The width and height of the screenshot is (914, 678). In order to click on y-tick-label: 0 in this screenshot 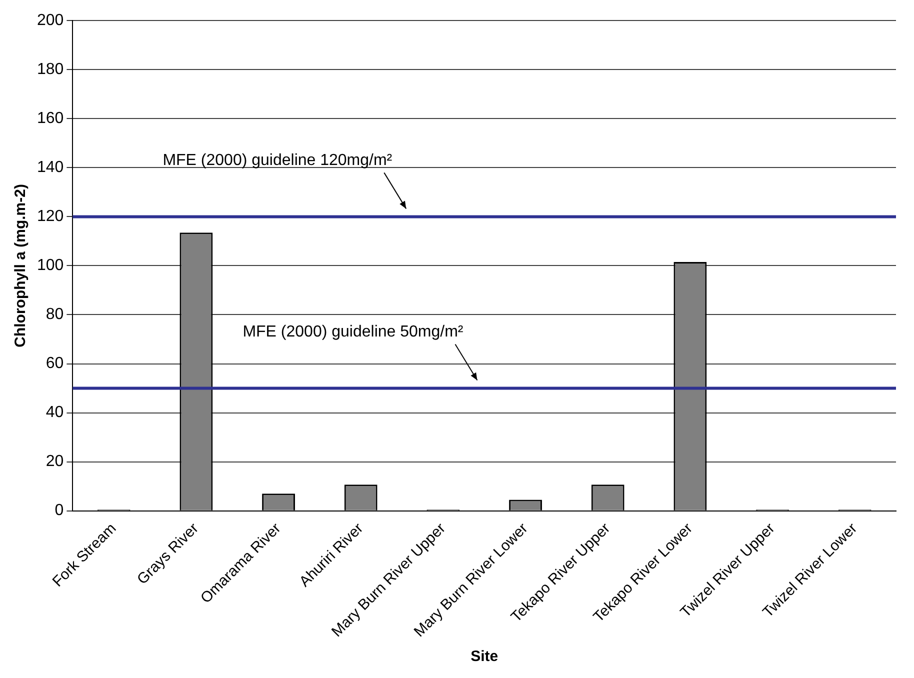, I will do `click(59, 511)`.